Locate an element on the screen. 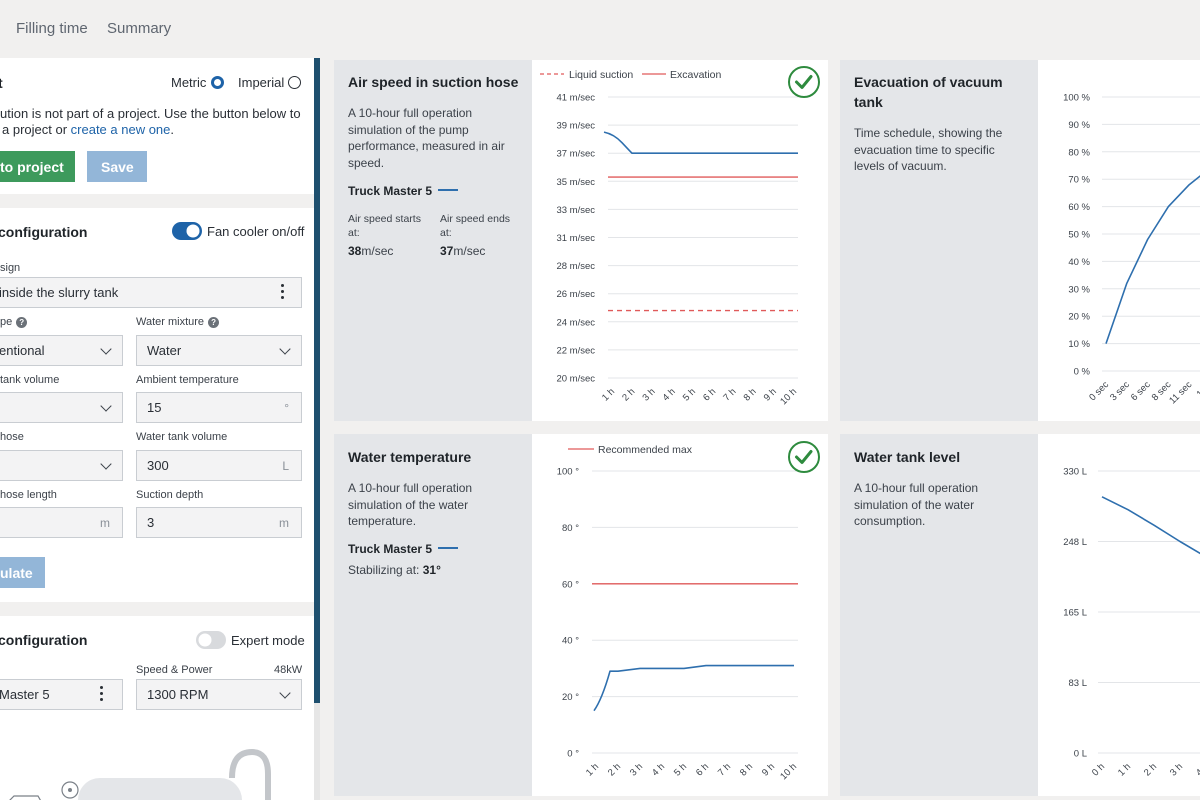 Image resolution: width=1200 pixels, height=800 pixels. hose-label: hose is located at coordinates (12, 437).